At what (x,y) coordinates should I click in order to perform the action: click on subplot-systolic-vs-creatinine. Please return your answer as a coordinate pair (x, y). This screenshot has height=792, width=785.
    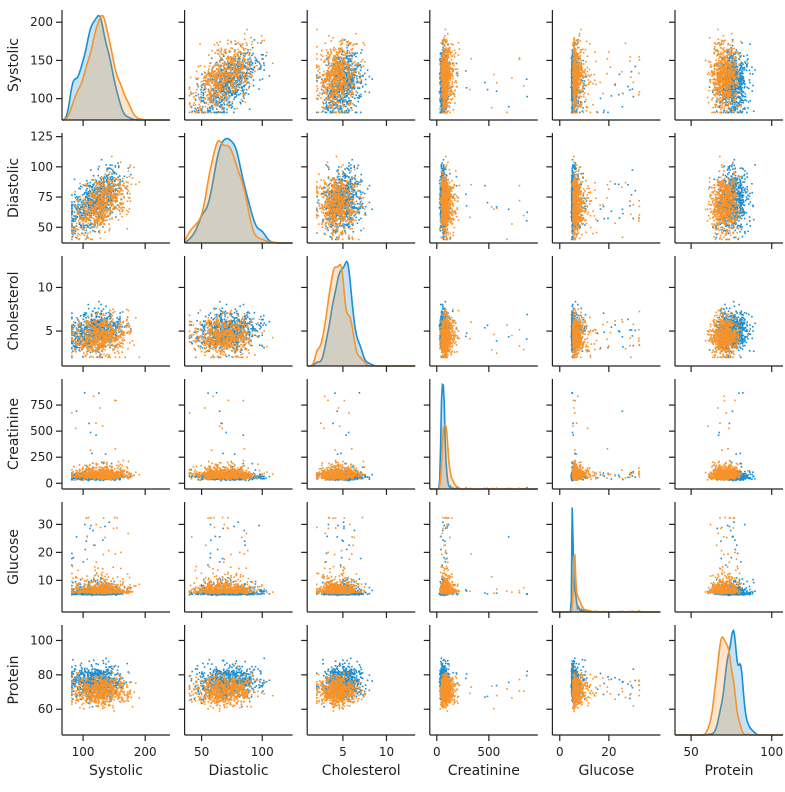
    Looking at the image, I should click on (480, 68).